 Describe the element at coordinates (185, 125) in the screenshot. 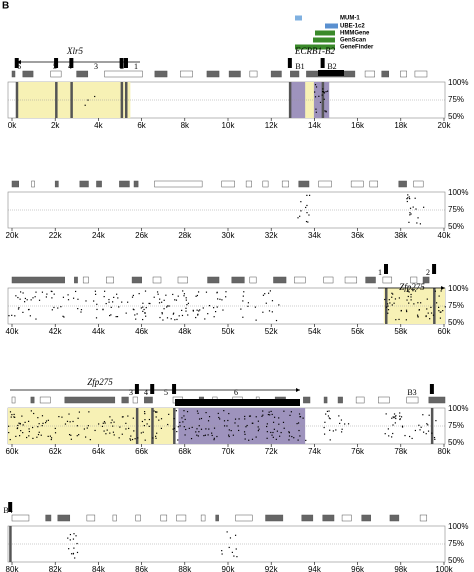

I see `x-tick-label: 8k` at that location.